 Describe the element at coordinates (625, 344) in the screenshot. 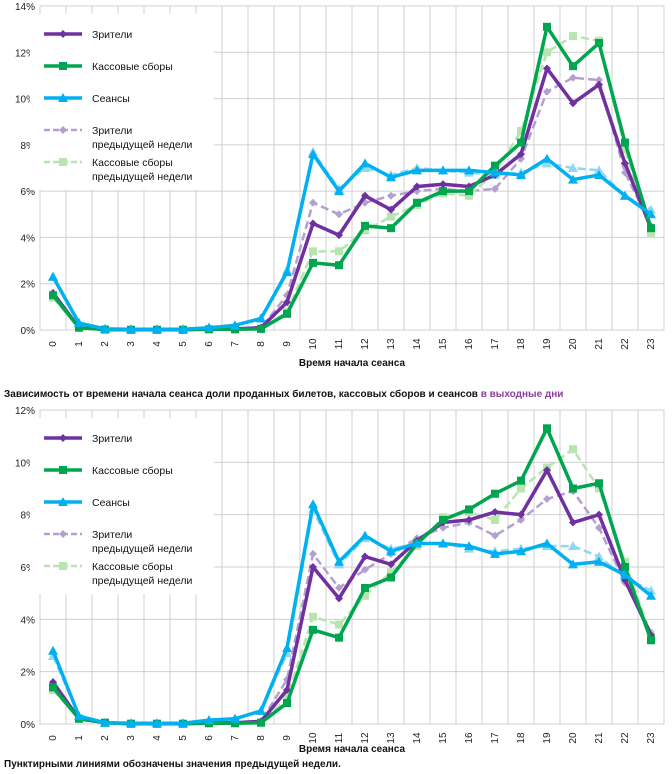

I see `x-tick-label: 22` at that location.